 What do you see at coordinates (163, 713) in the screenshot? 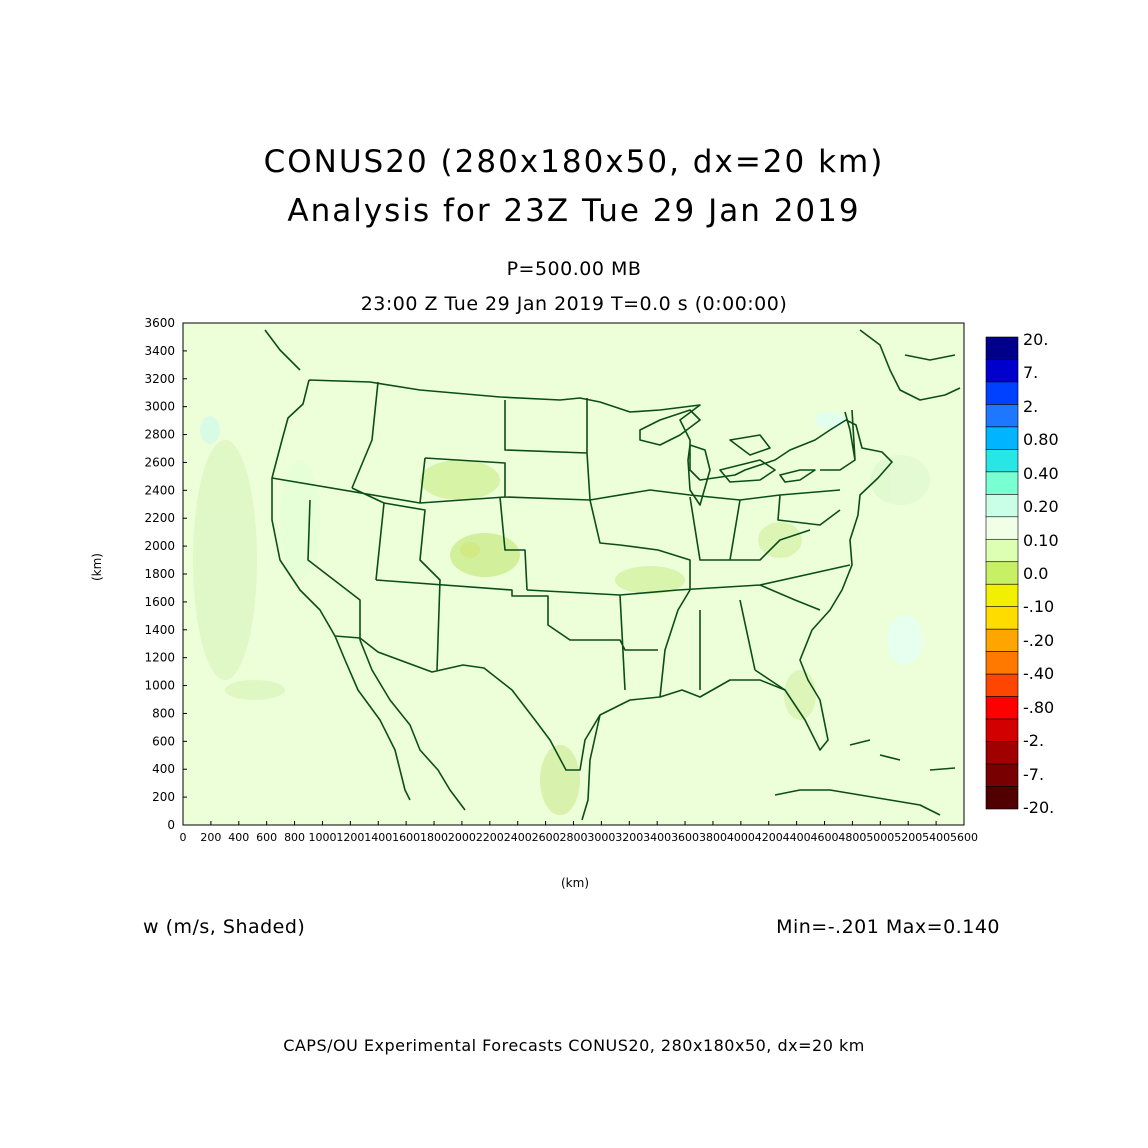
I see `y-tick-label: 800` at bounding box center [163, 713].